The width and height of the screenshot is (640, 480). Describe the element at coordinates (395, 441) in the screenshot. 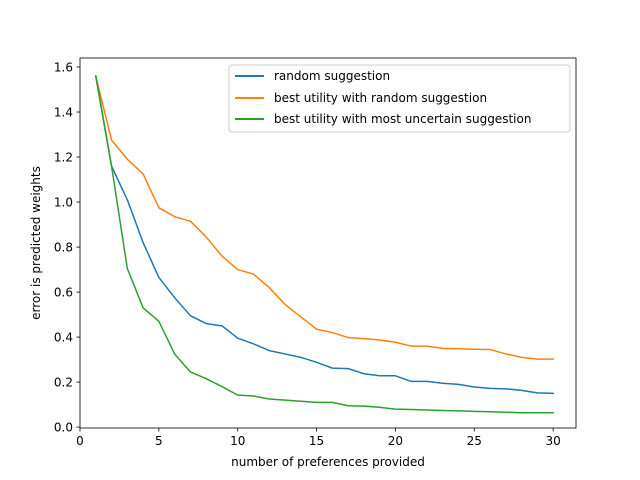

I see `x-tick-label: 20` at that location.